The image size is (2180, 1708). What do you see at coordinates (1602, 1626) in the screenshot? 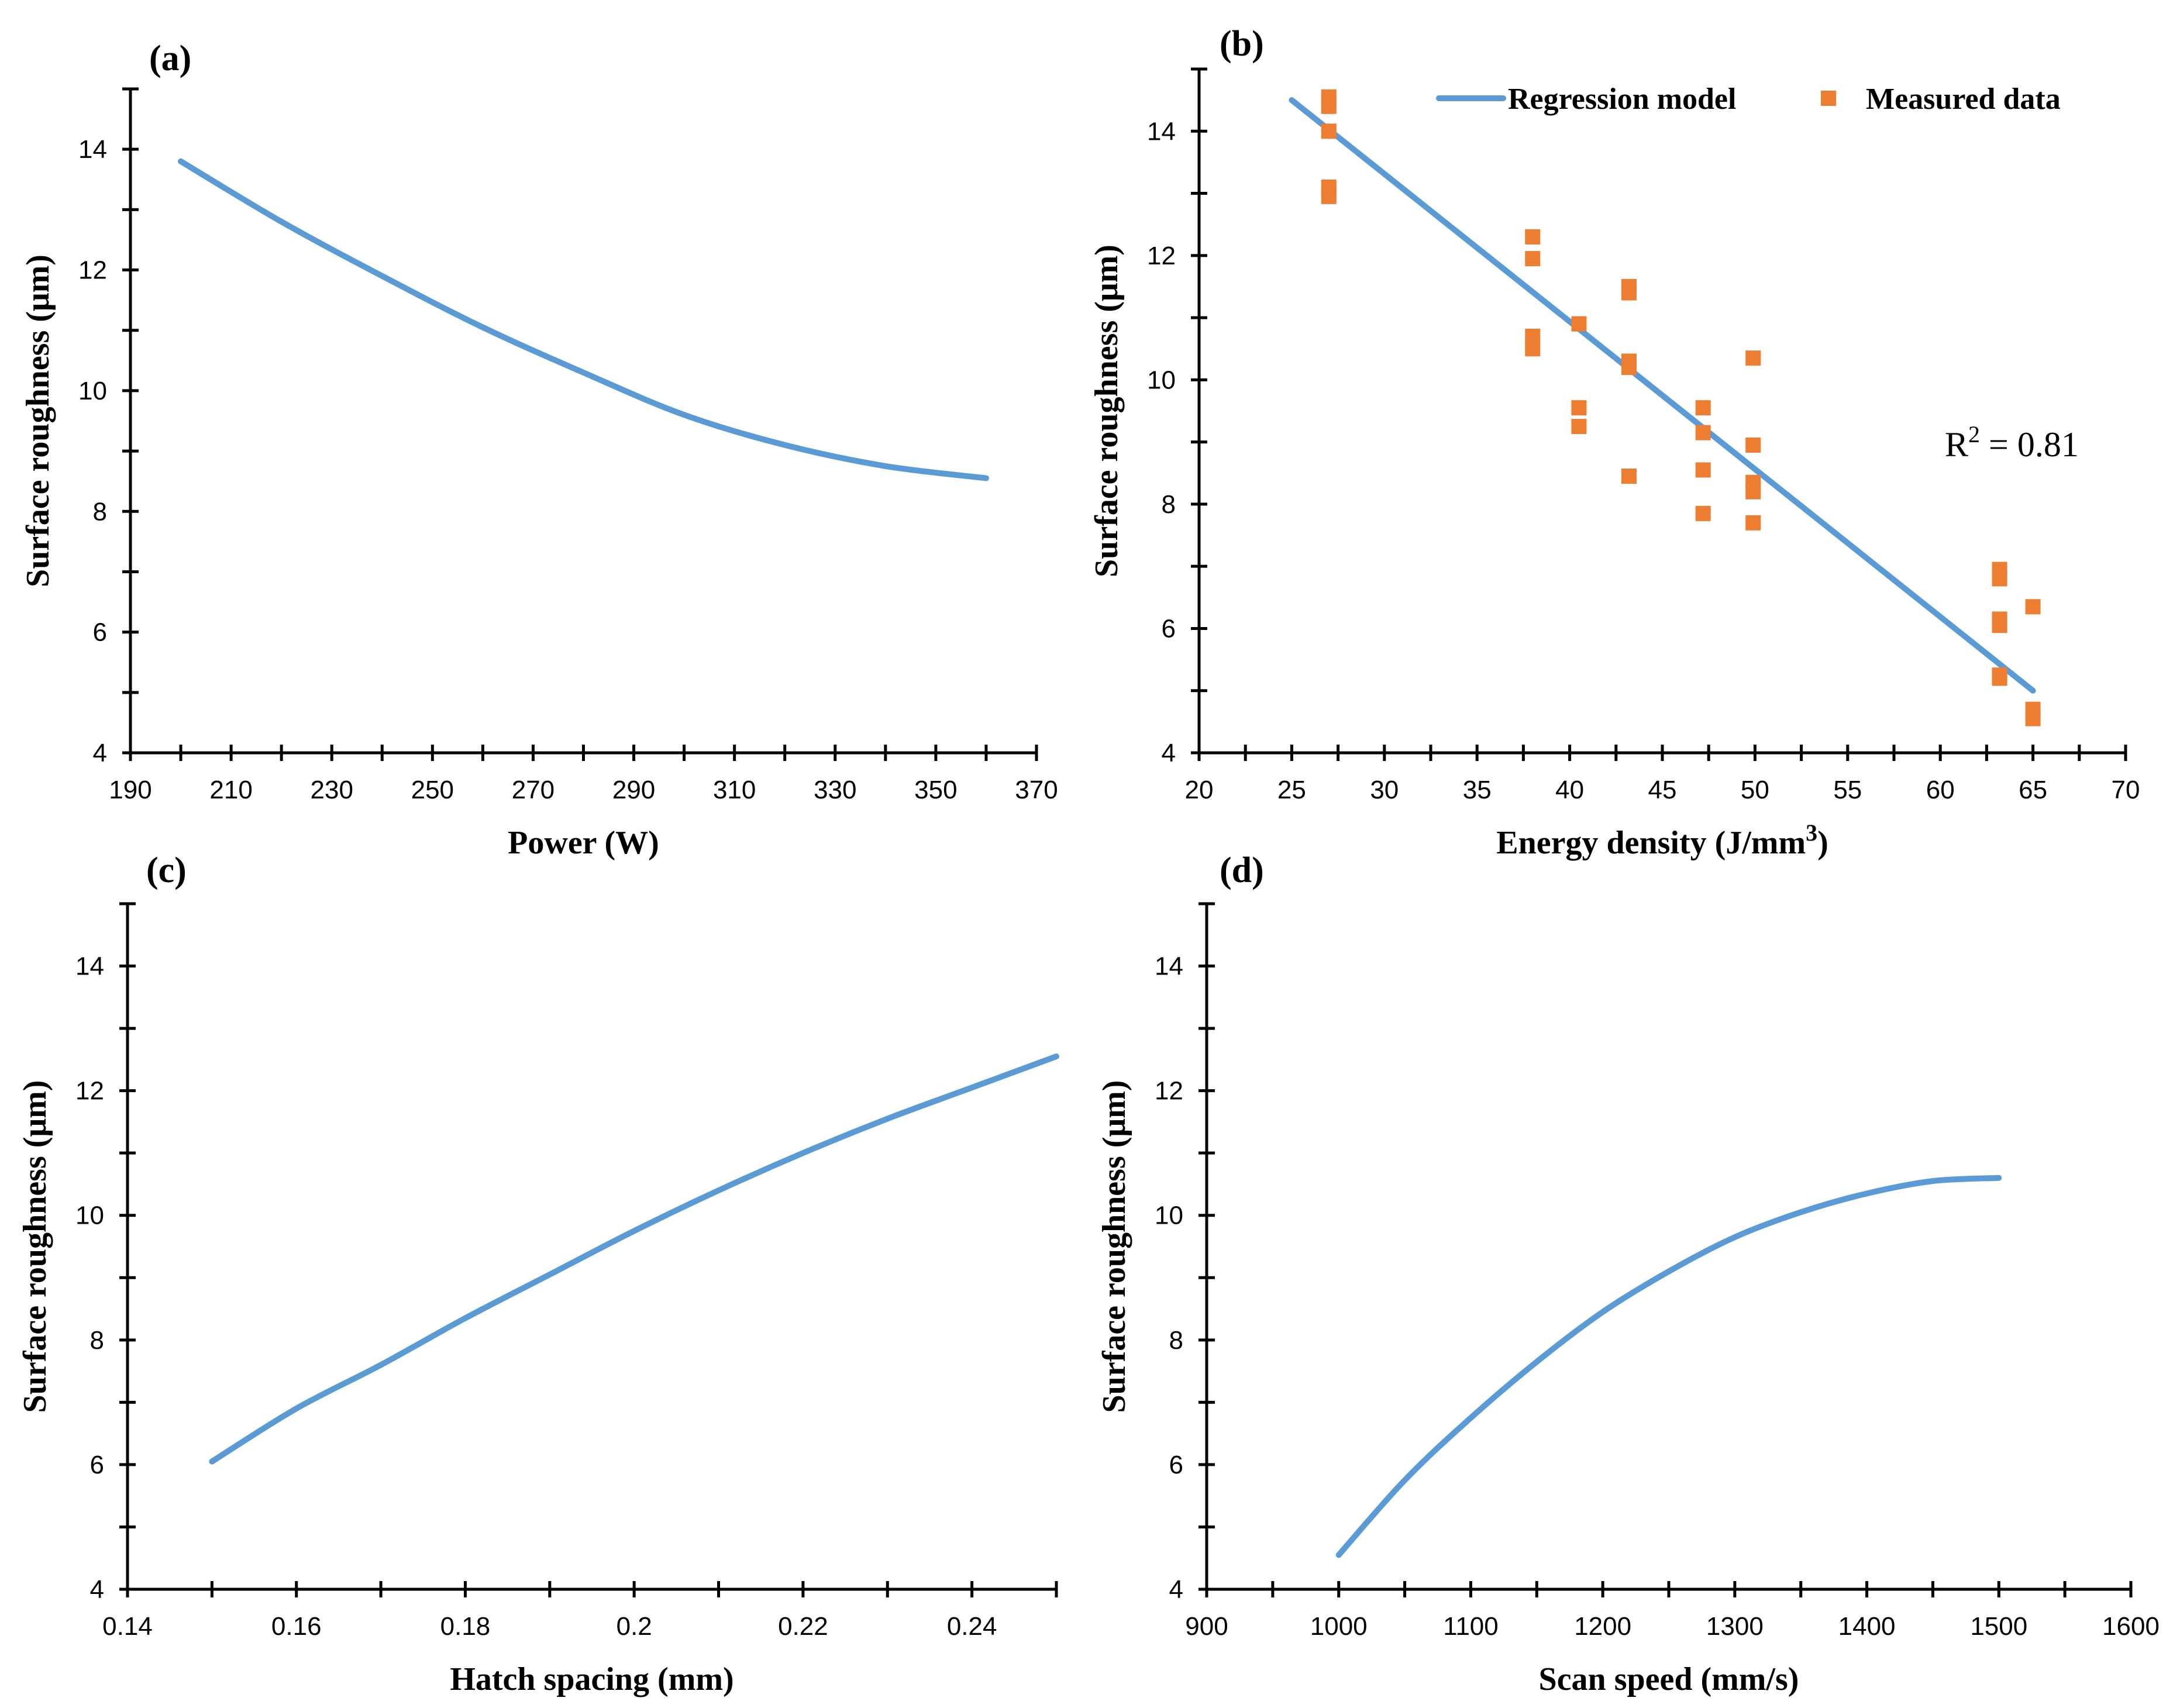
I see `x-tick-label: 1200` at bounding box center [1602, 1626].